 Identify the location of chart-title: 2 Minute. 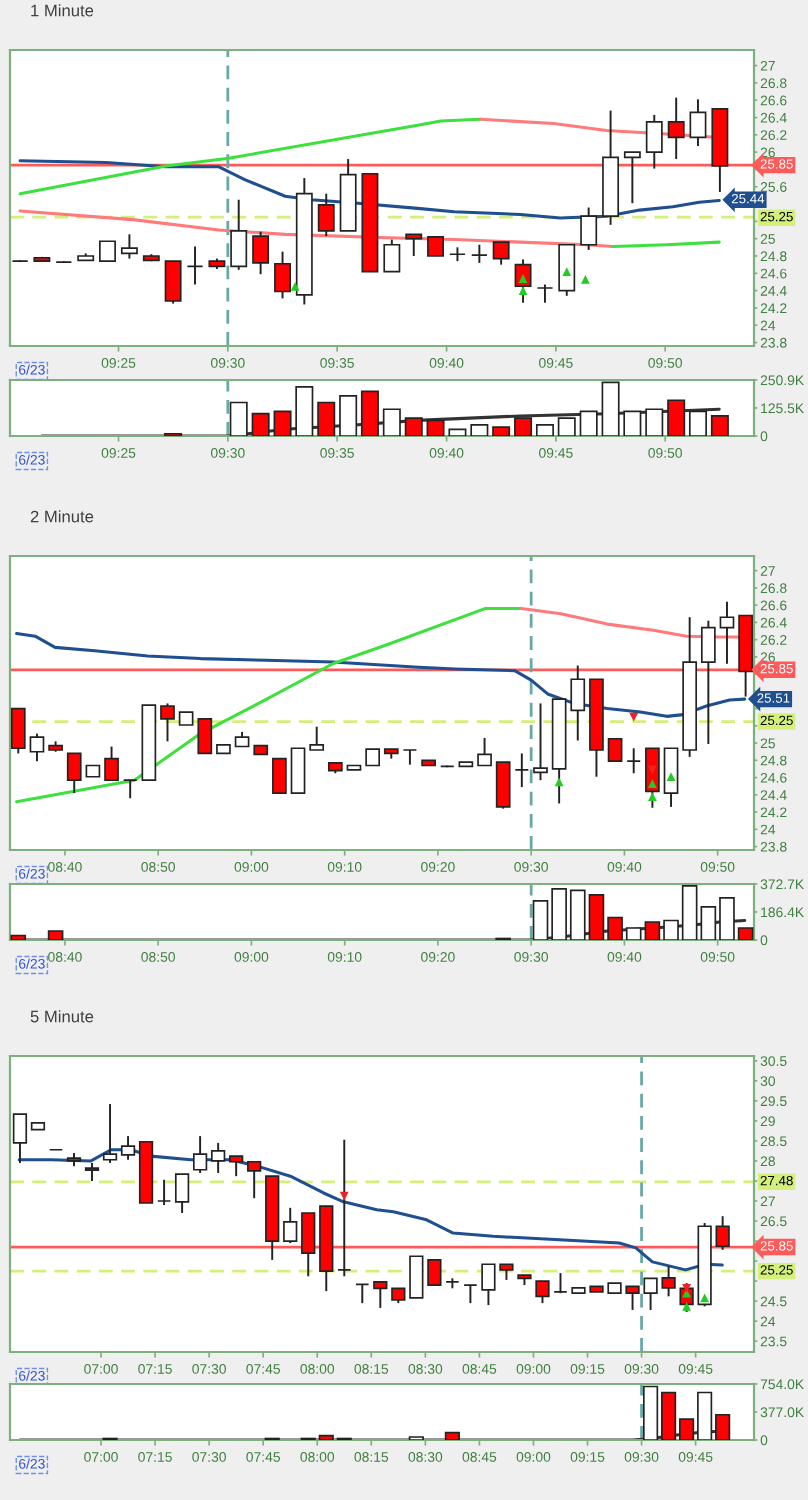
(62, 516).